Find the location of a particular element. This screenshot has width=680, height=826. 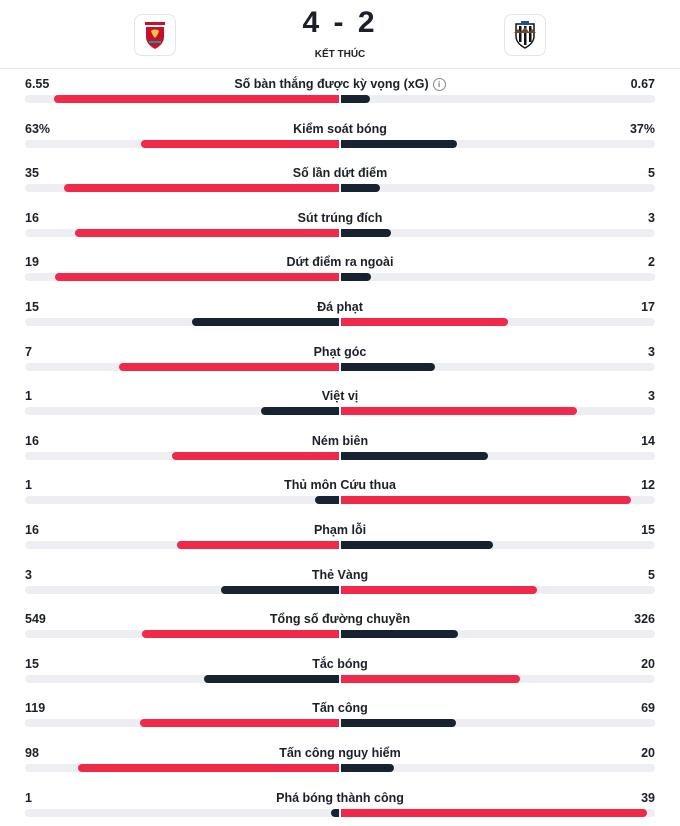

stat-label-text: Tắc bóng is located at coordinates (340, 664).